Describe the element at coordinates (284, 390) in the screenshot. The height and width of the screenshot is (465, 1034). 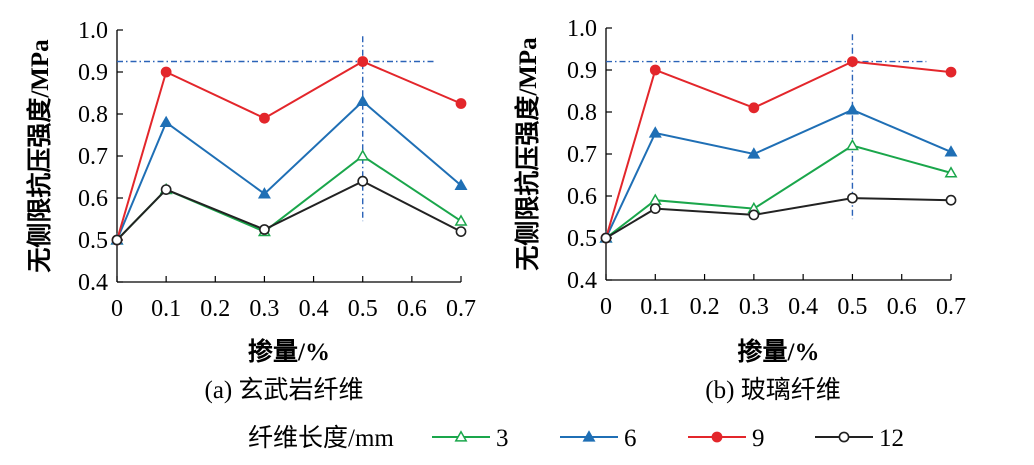
I see `panel-caption: (a) 玄武岩纤维` at that location.